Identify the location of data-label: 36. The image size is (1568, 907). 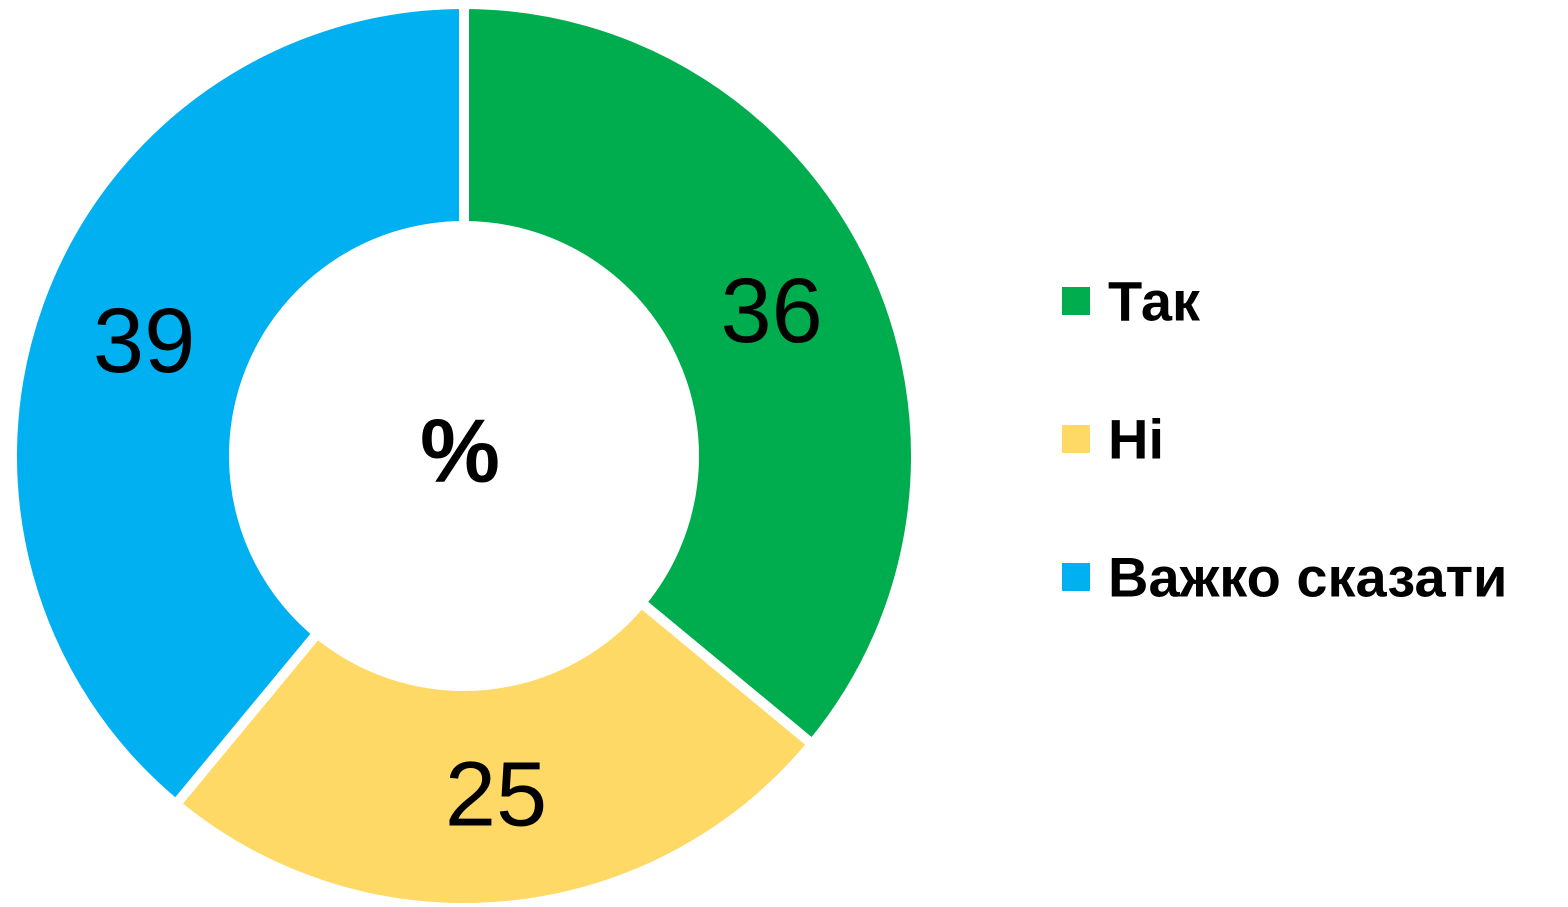
(771, 311).